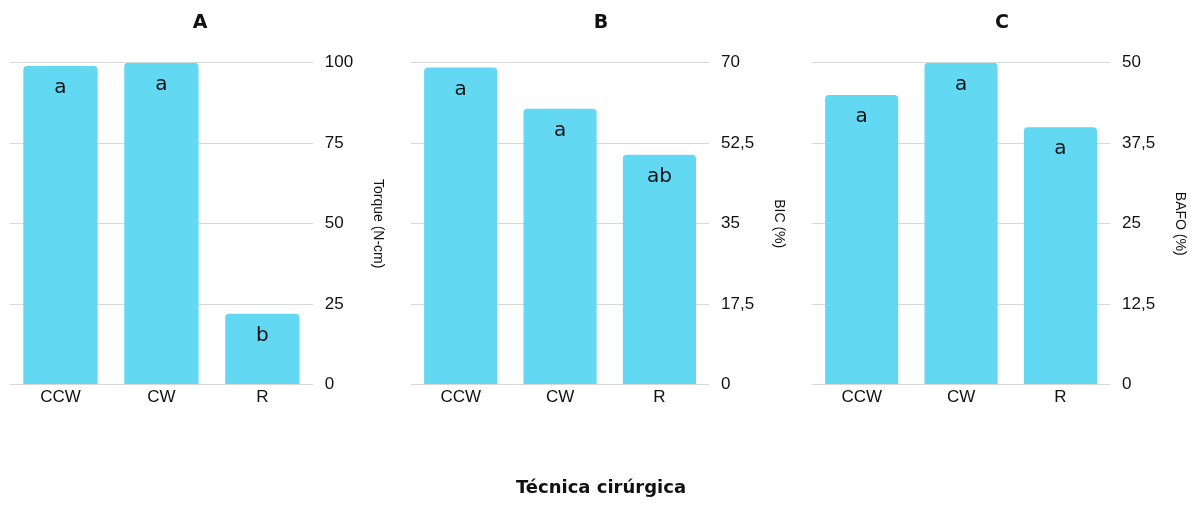  I want to click on annotation: ab, so click(659, 174).